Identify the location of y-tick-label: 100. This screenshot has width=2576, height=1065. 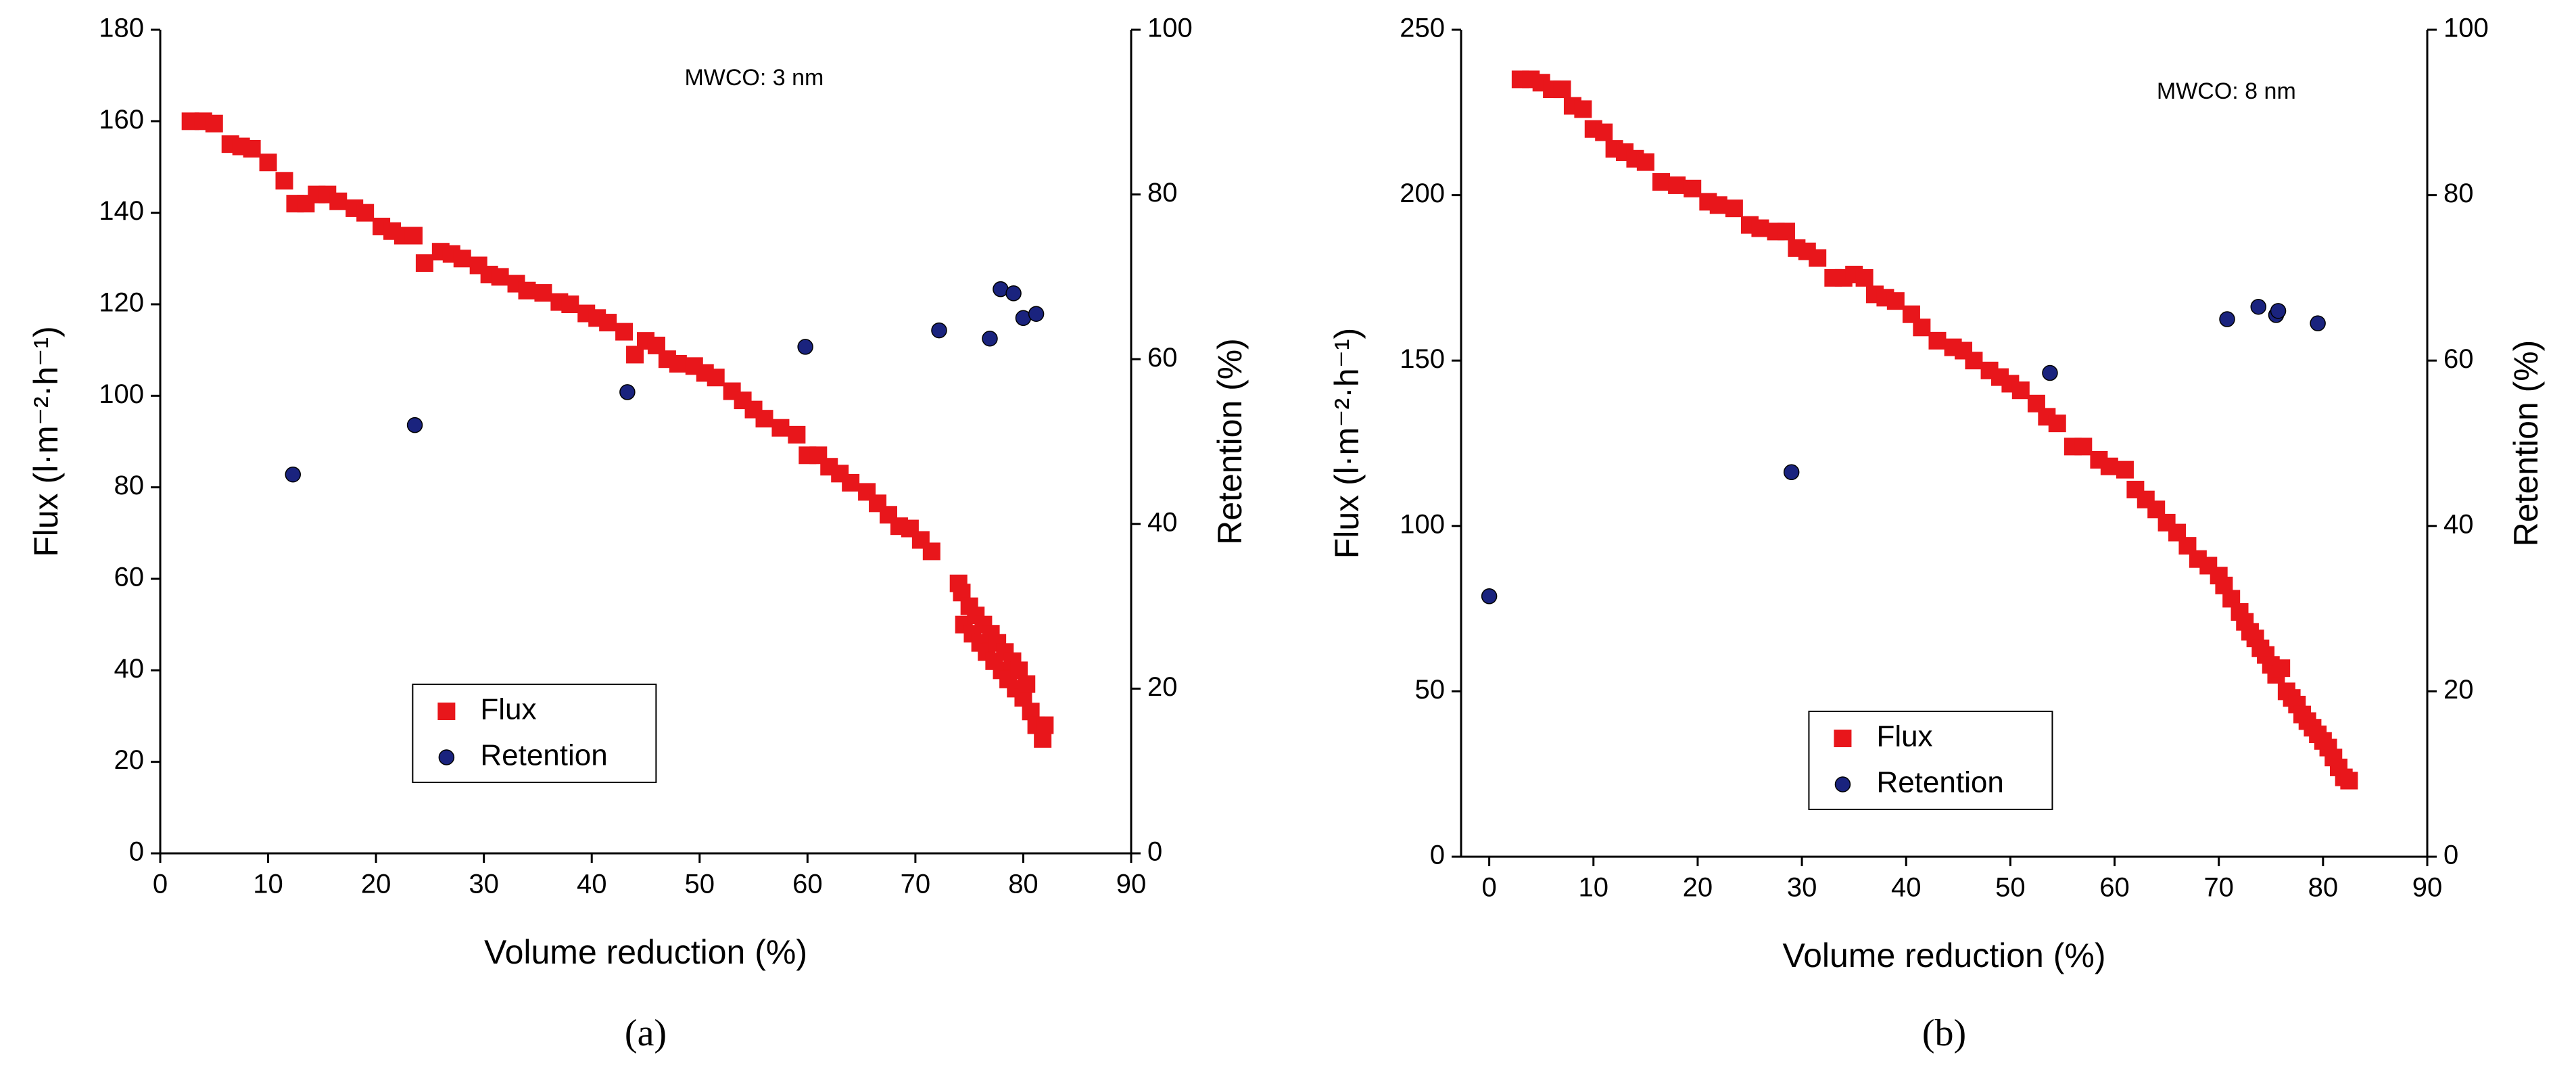
(121, 394).